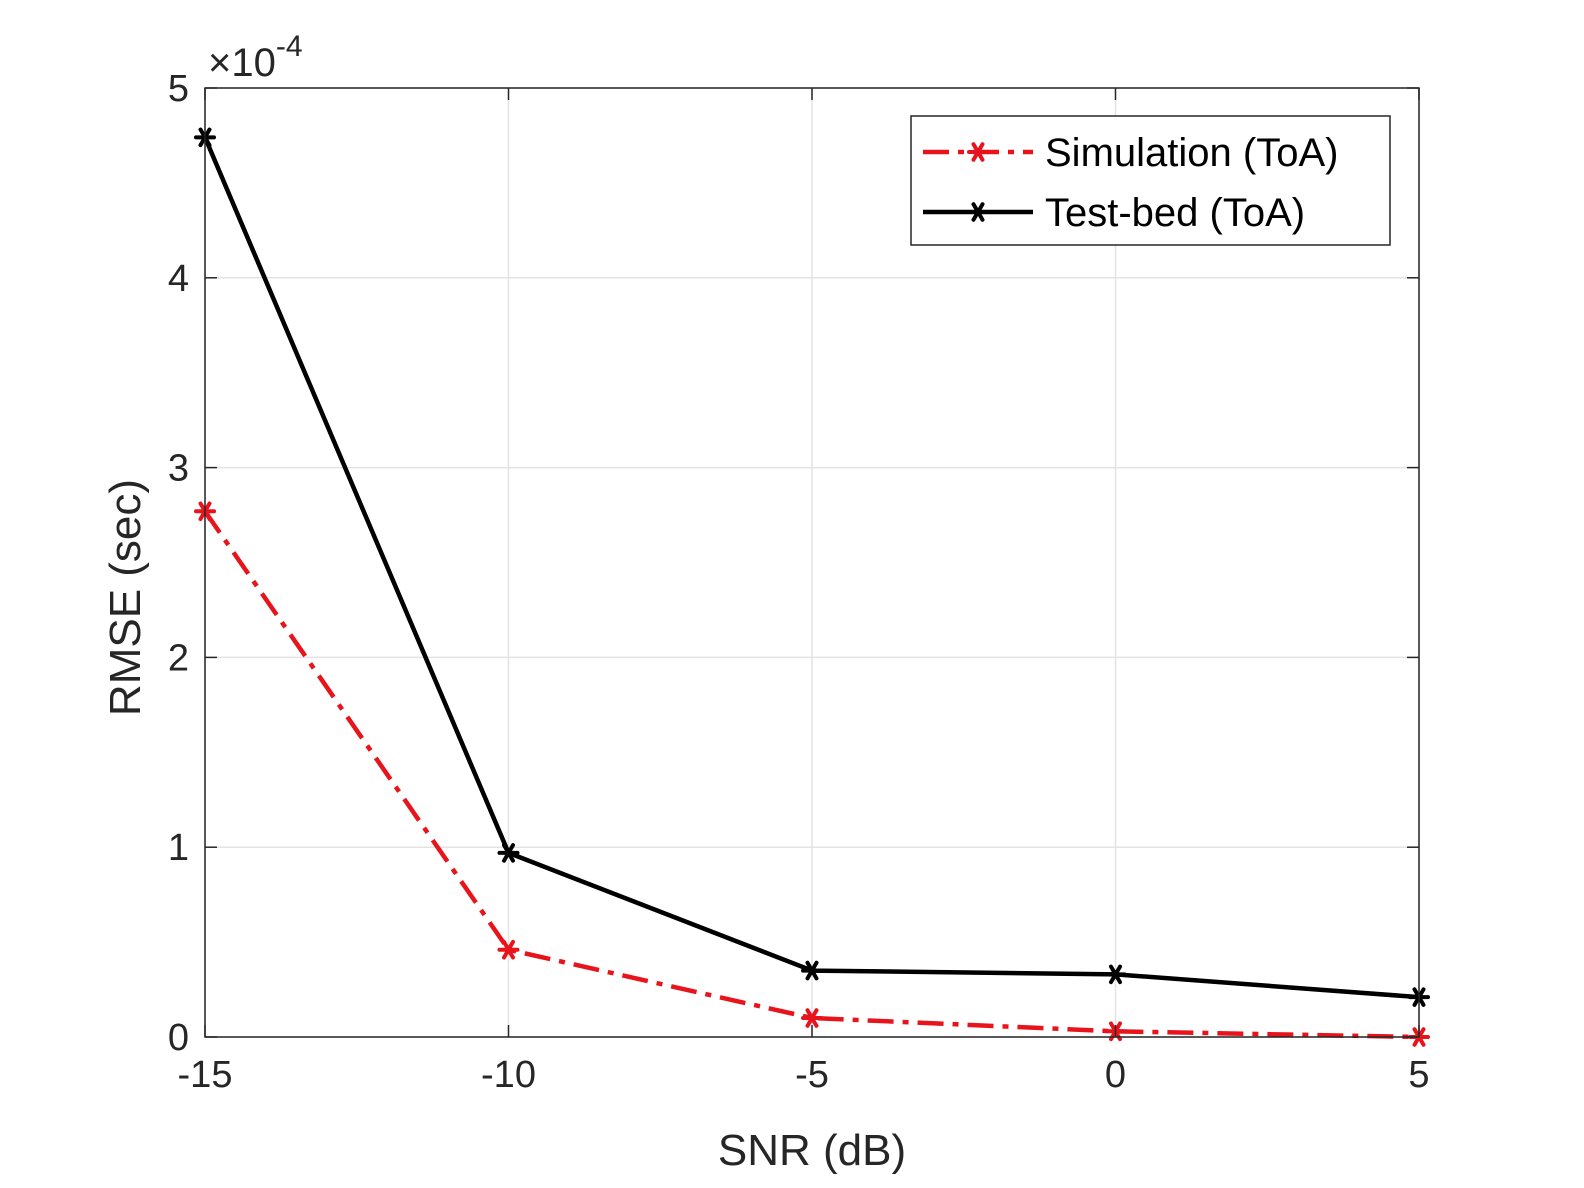 The height and width of the screenshot is (1188, 1584). I want to click on x-tick-label: 0, so click(1115, 1075).